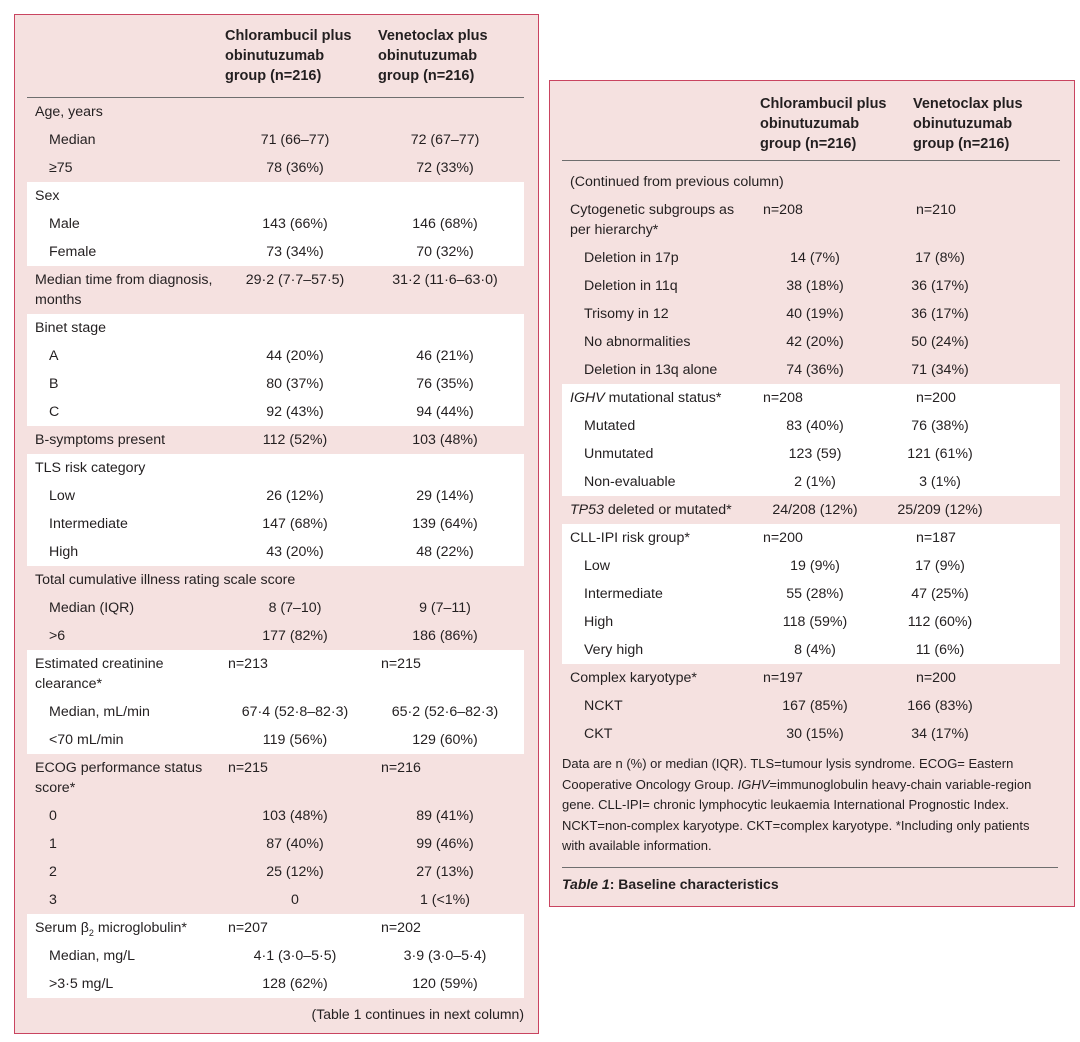 Image resolution: width=1080 pixels, height=1042 pixels. What do you see at coordinates (295, 872) in the screenshot?
I see `value-chlorambucil: 25 (12%)` at bounding box center [295, 872].